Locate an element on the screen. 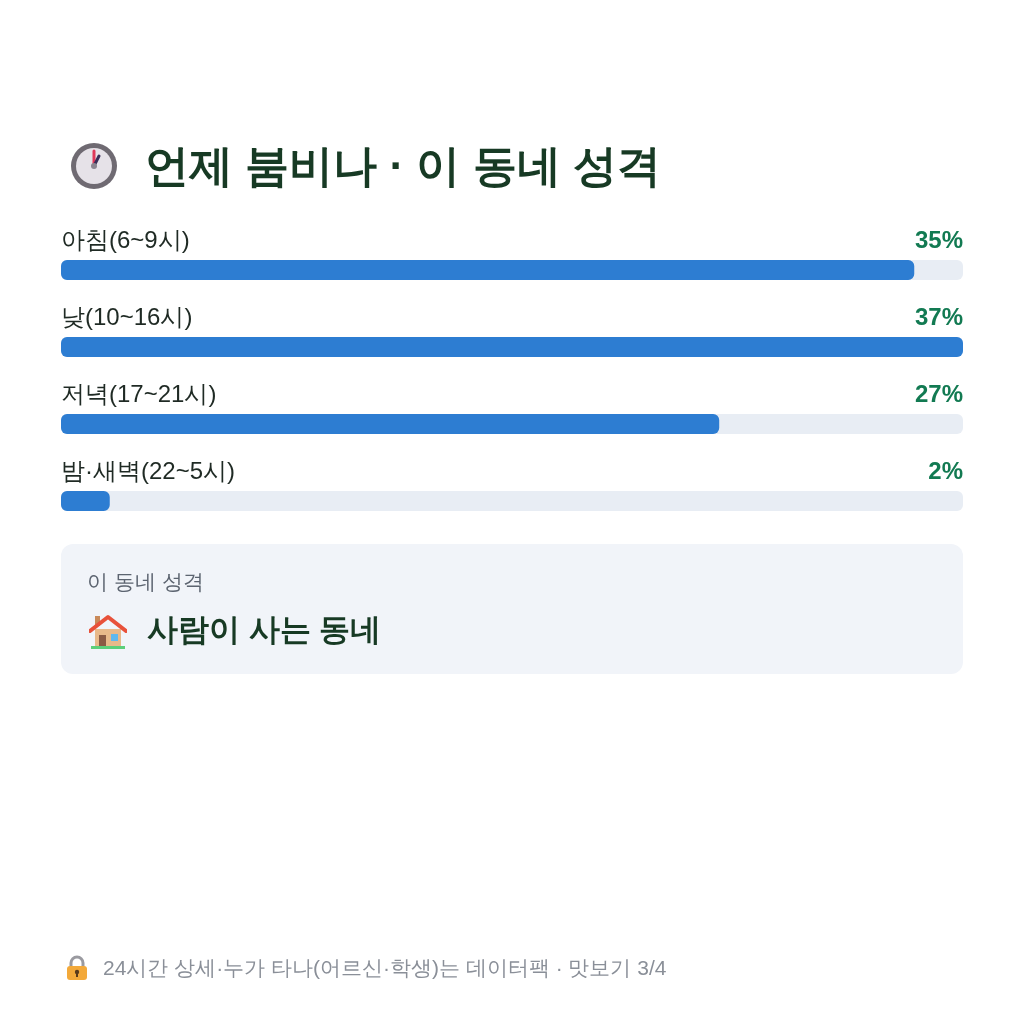  chart-title: 언제 붐비나 · 이 동네 성격 is located at coordinates (403, 166).